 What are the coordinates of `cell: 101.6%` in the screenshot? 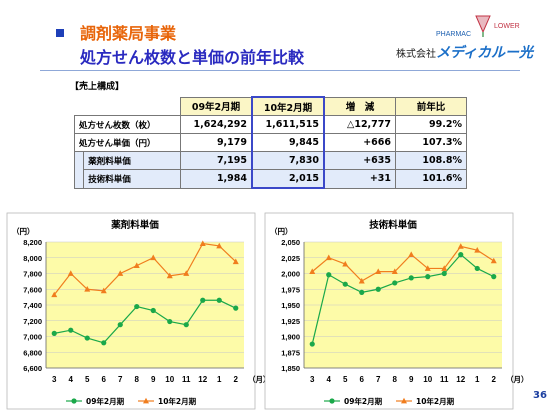 It's located at (431, 179).